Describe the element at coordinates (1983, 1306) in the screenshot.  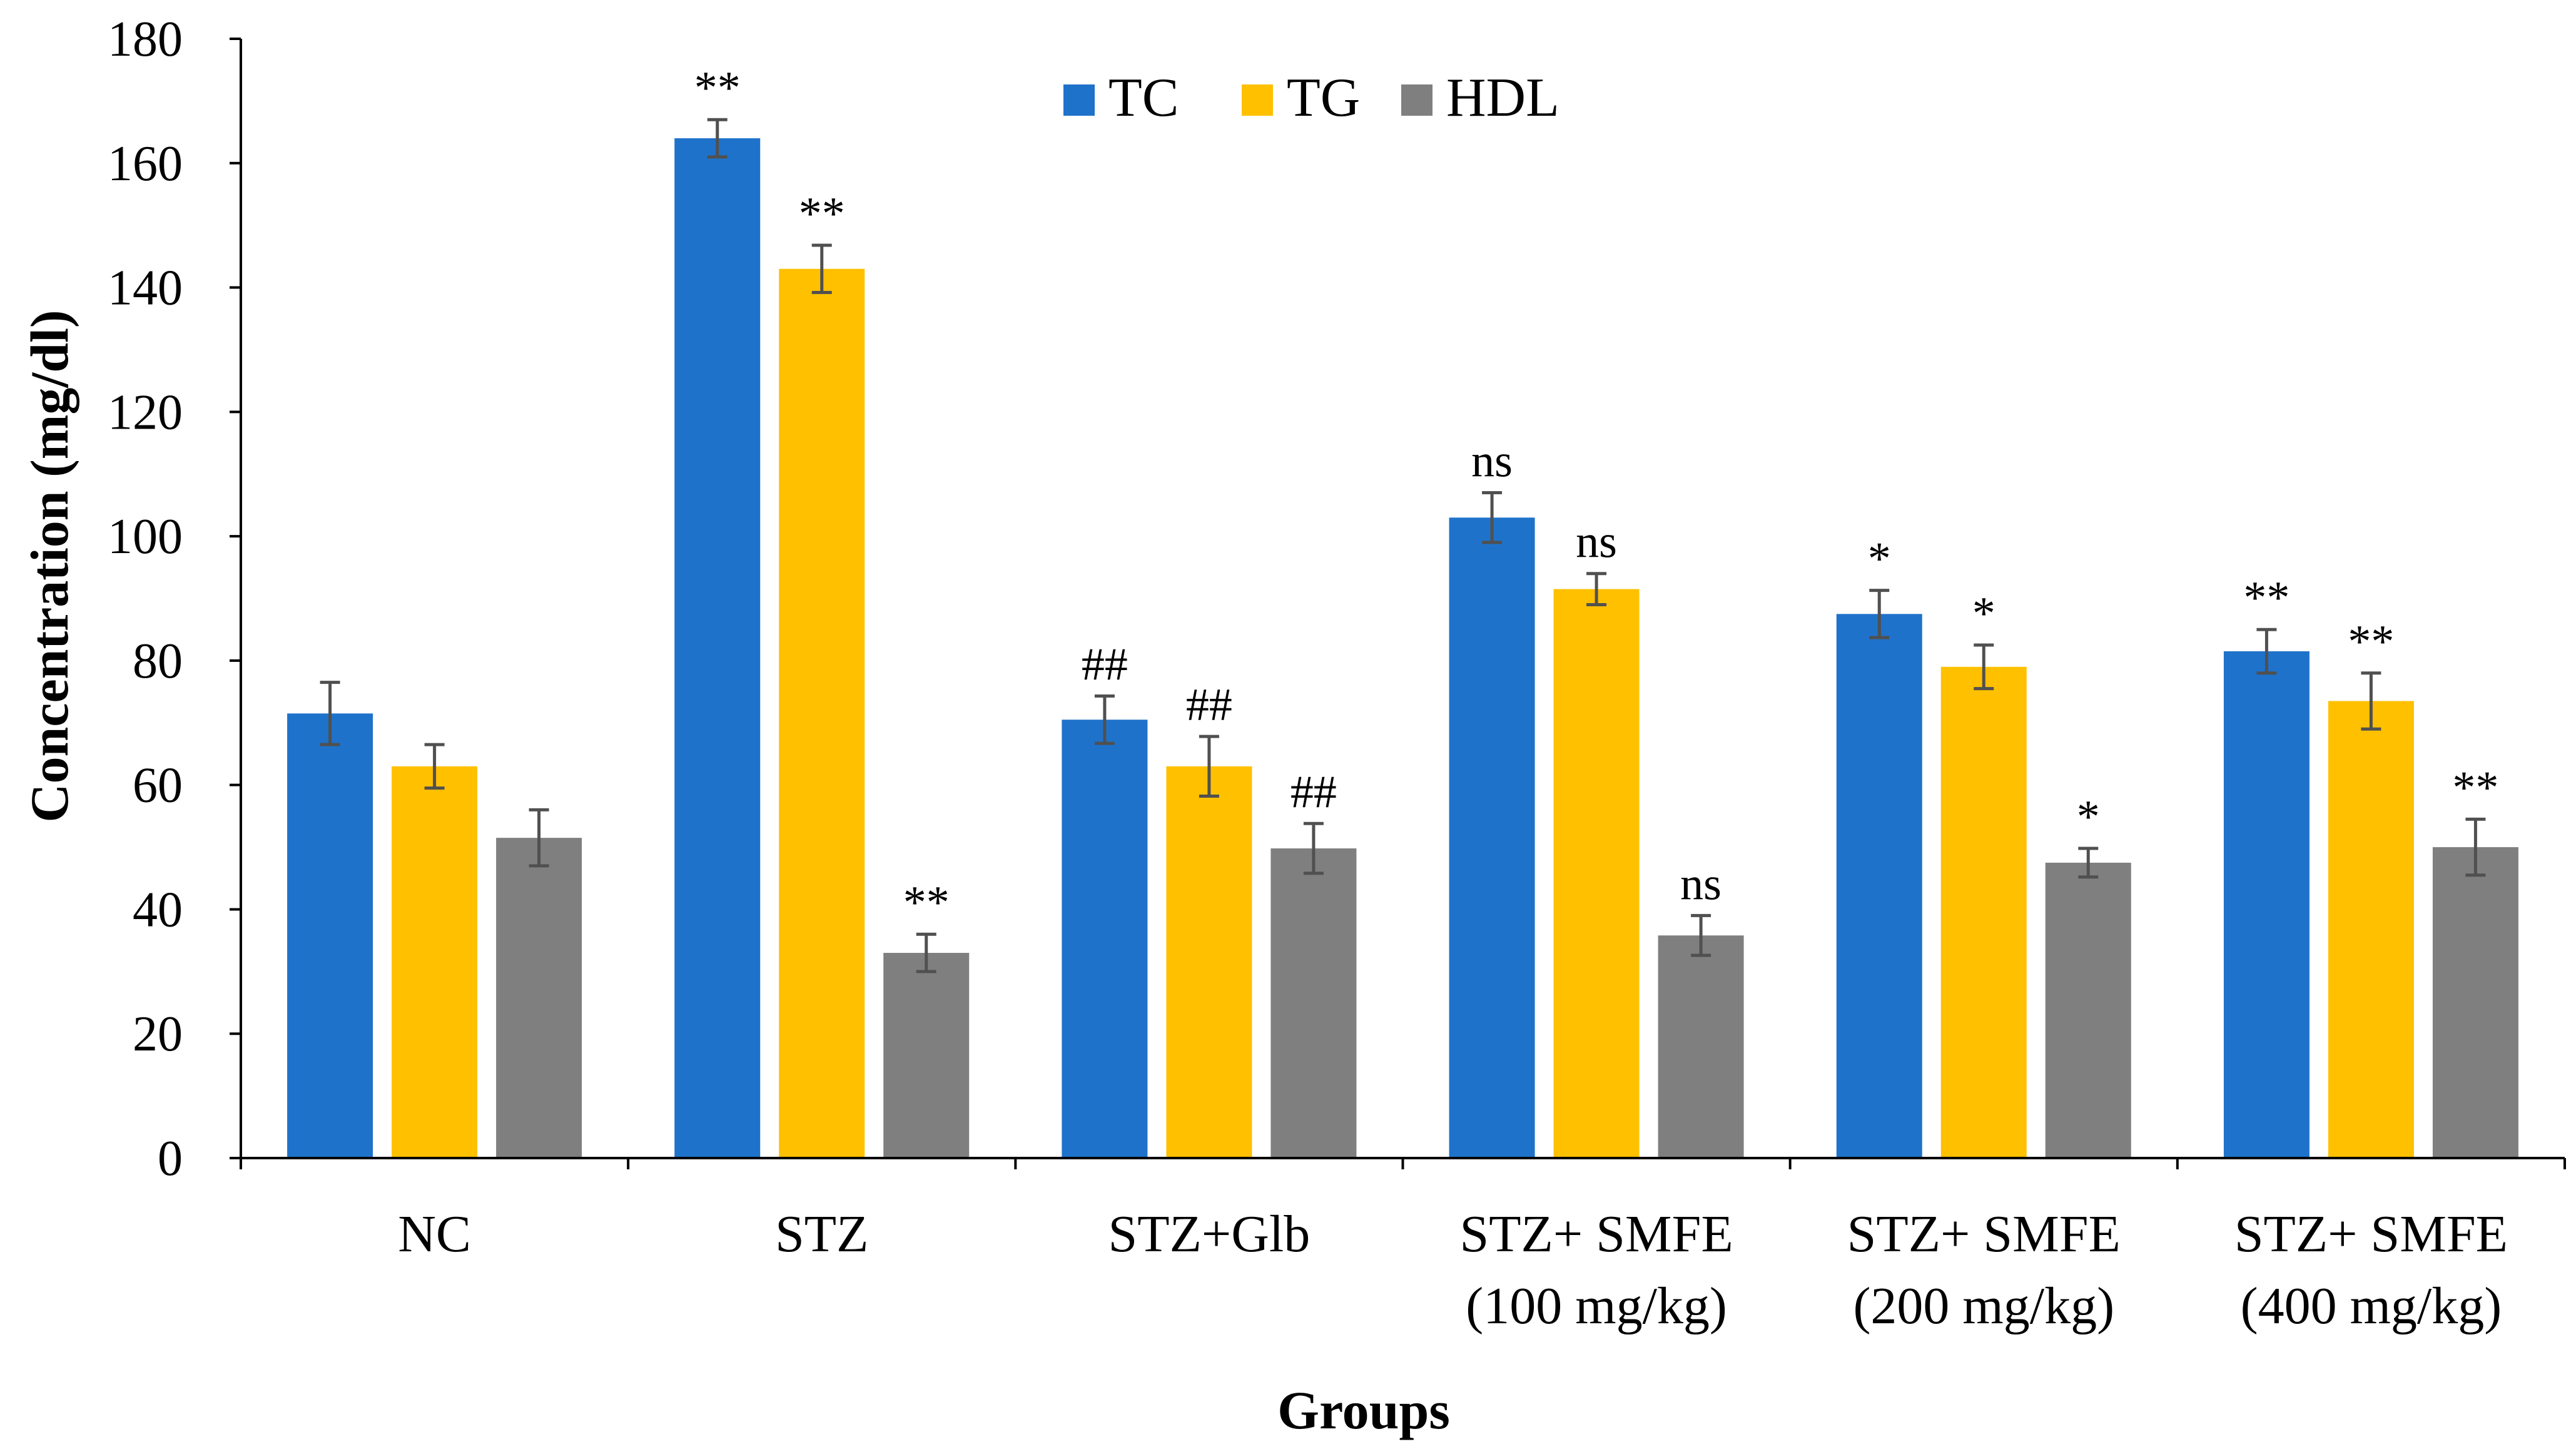
I see `x-tick-label: (200 mg/kg)` at that location.